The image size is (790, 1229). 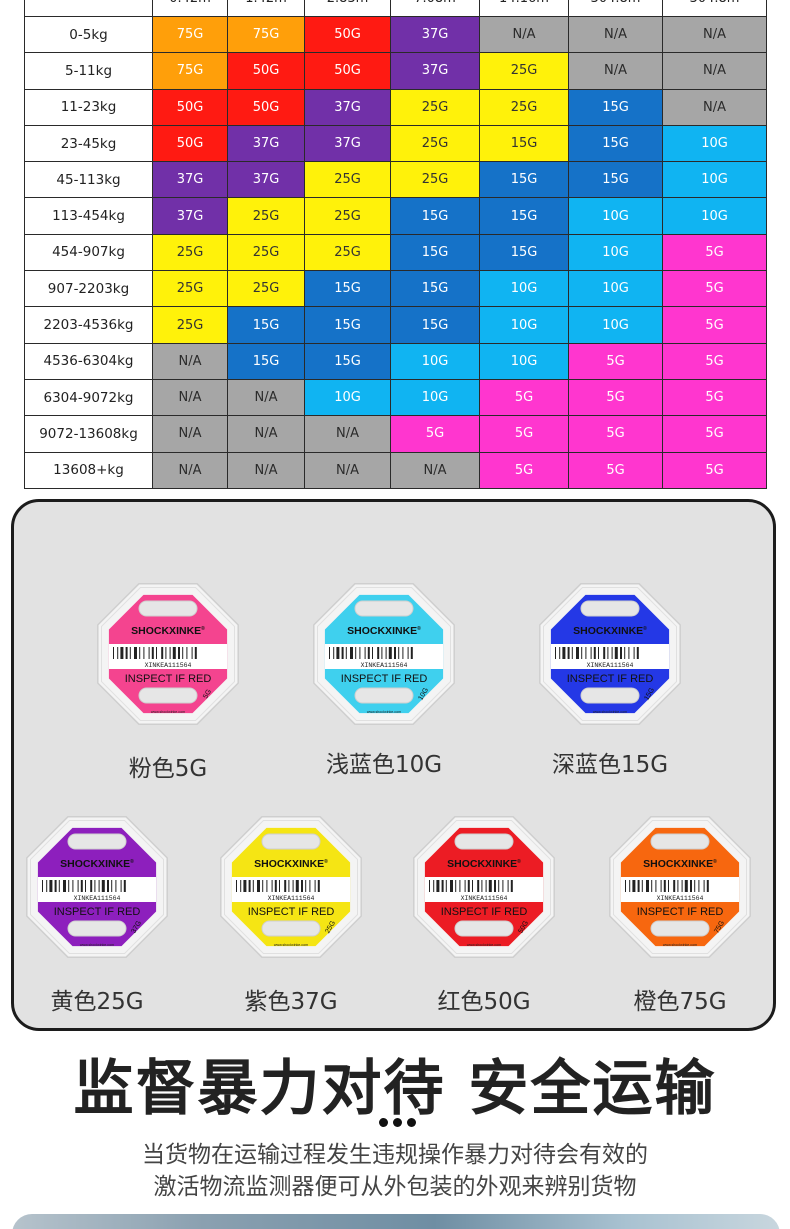 What do you see at coordinates (291, 1002) in the screenshot?
I see `indicator-caption: 紫色37G` at bounding box center [291, 1002].